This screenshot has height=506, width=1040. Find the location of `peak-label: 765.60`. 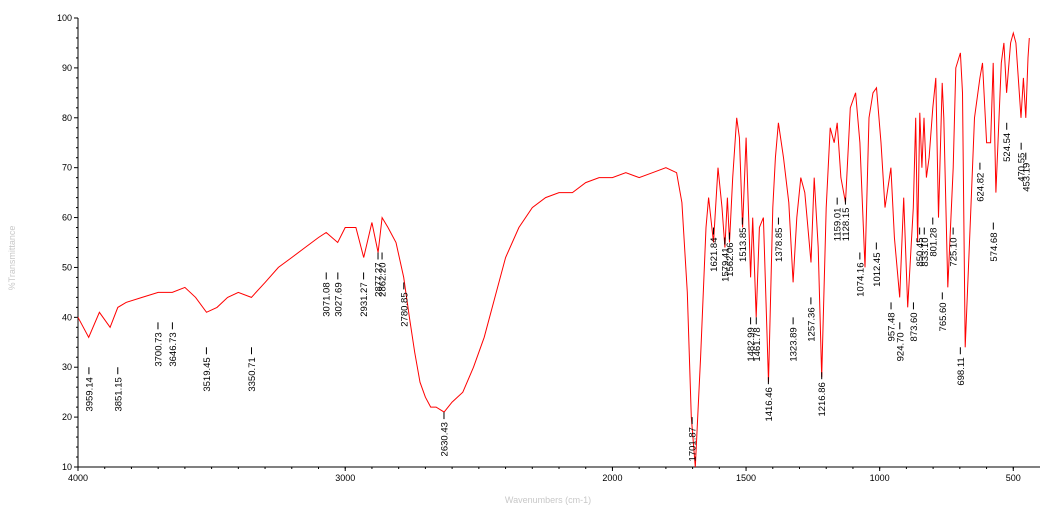

peak-label: 765.60 is located at coordinates (943, 316).